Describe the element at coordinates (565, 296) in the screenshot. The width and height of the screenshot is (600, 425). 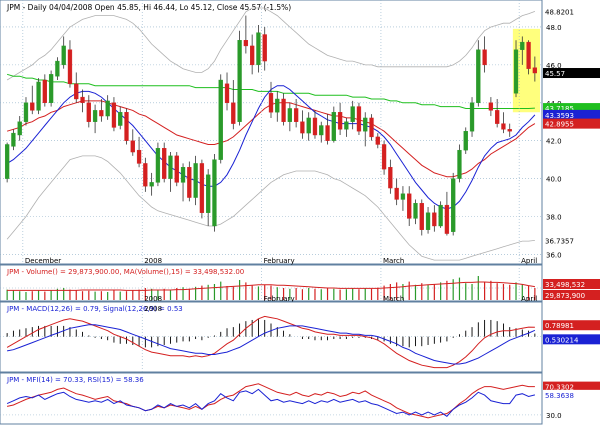
I see `volume-value-label-1: 29,873,900` at that location.